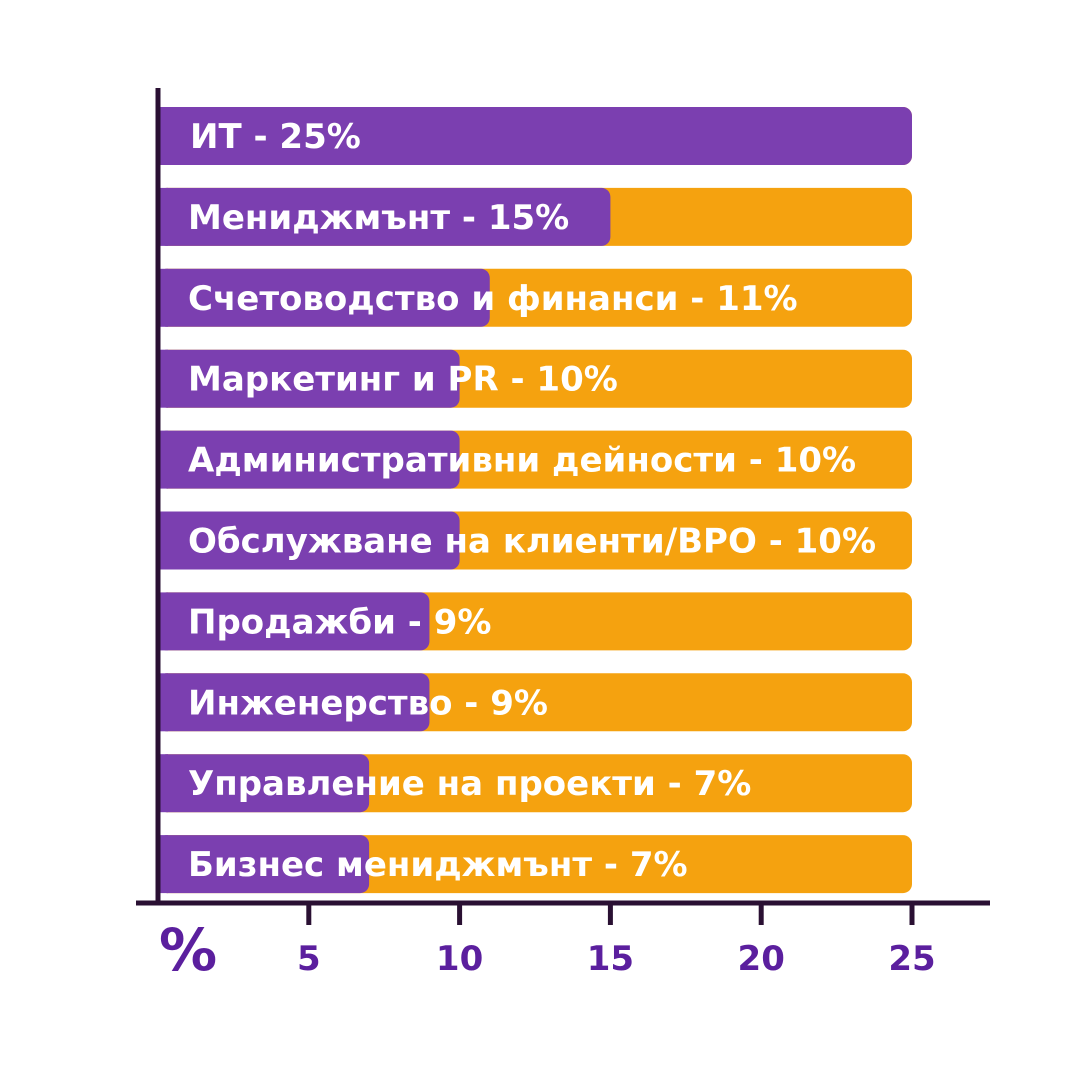 The image size is (1081, 1081). I want to click on x-tick-layer: 5 10 15 20 25, so click(616, 941).